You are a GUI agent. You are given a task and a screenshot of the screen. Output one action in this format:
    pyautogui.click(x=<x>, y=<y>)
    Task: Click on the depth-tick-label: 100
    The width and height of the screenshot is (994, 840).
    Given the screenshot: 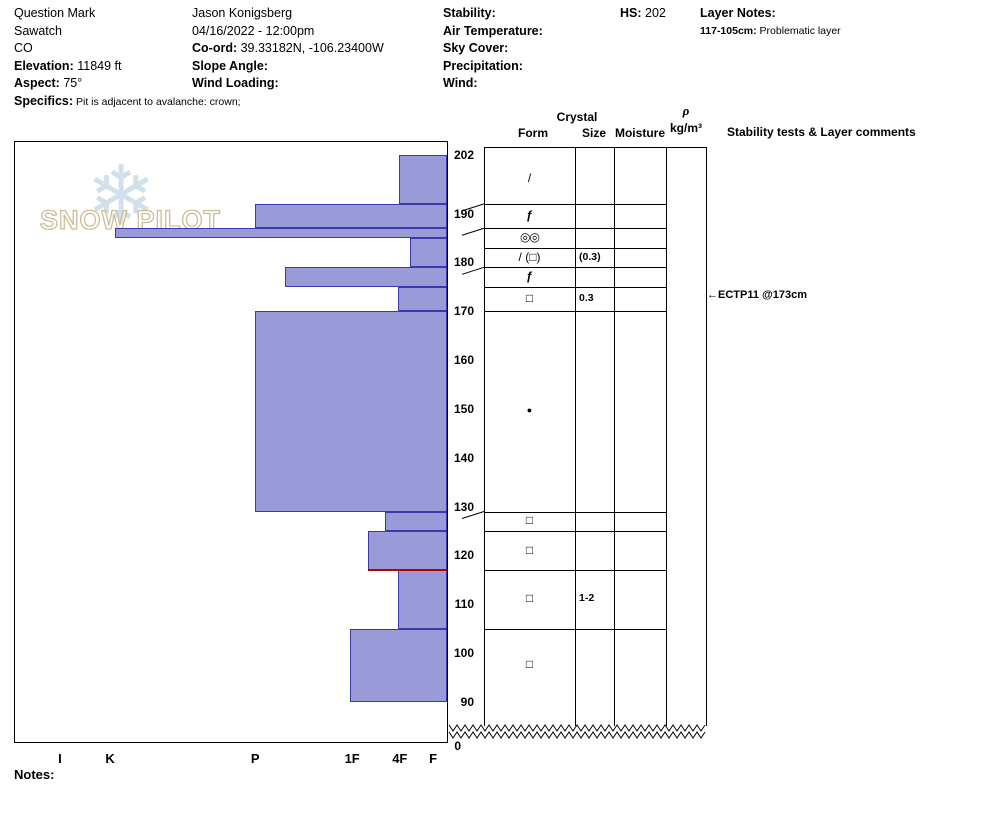 What is the action you would take?
    pyautogui.click(x=463, y=653)
    